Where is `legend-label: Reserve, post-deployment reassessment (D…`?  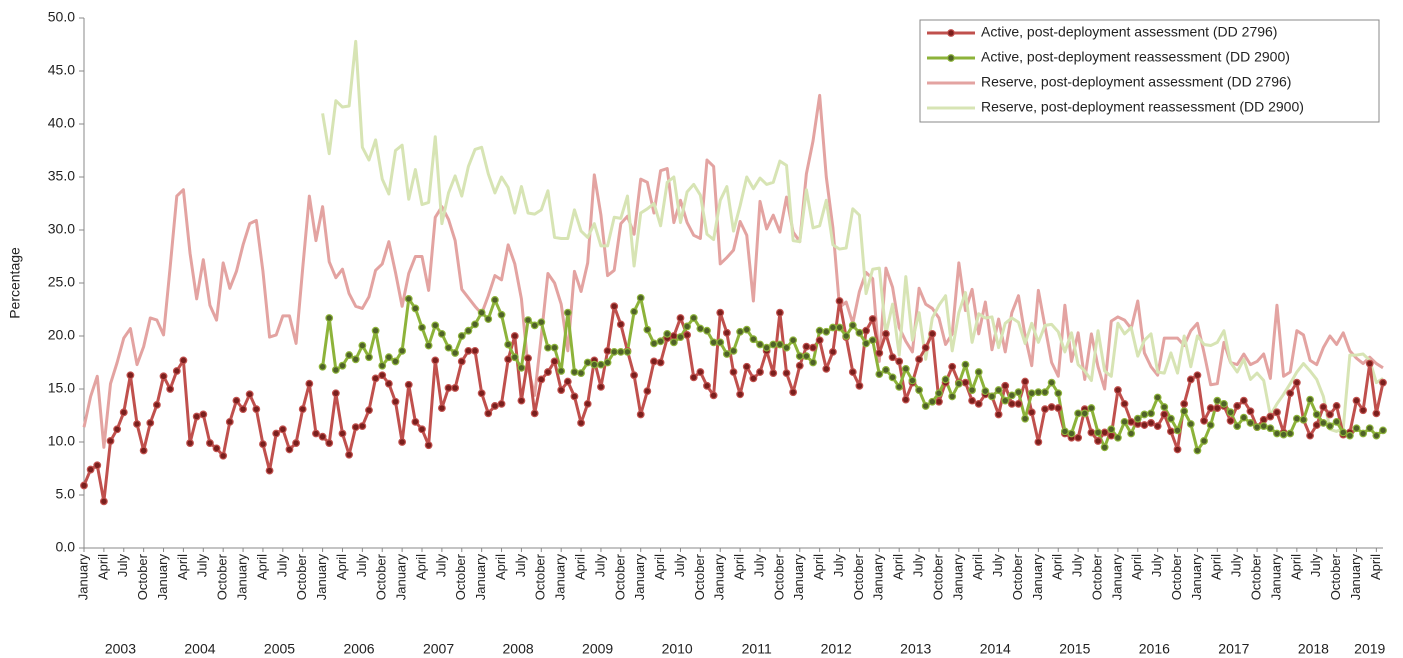
legend-label: Reserve, post-deployment reassessment (D… is located at coordinates (1142, 107).